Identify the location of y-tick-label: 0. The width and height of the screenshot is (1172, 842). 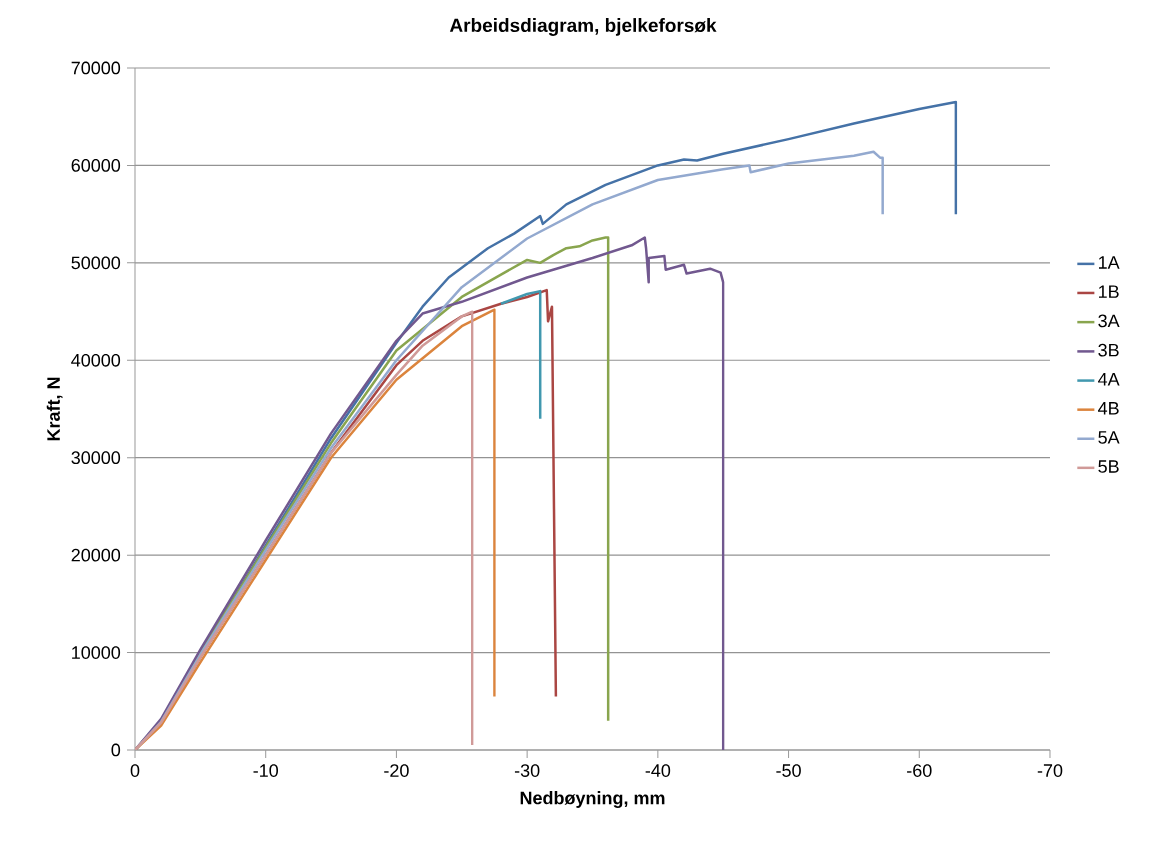
(116, 750).